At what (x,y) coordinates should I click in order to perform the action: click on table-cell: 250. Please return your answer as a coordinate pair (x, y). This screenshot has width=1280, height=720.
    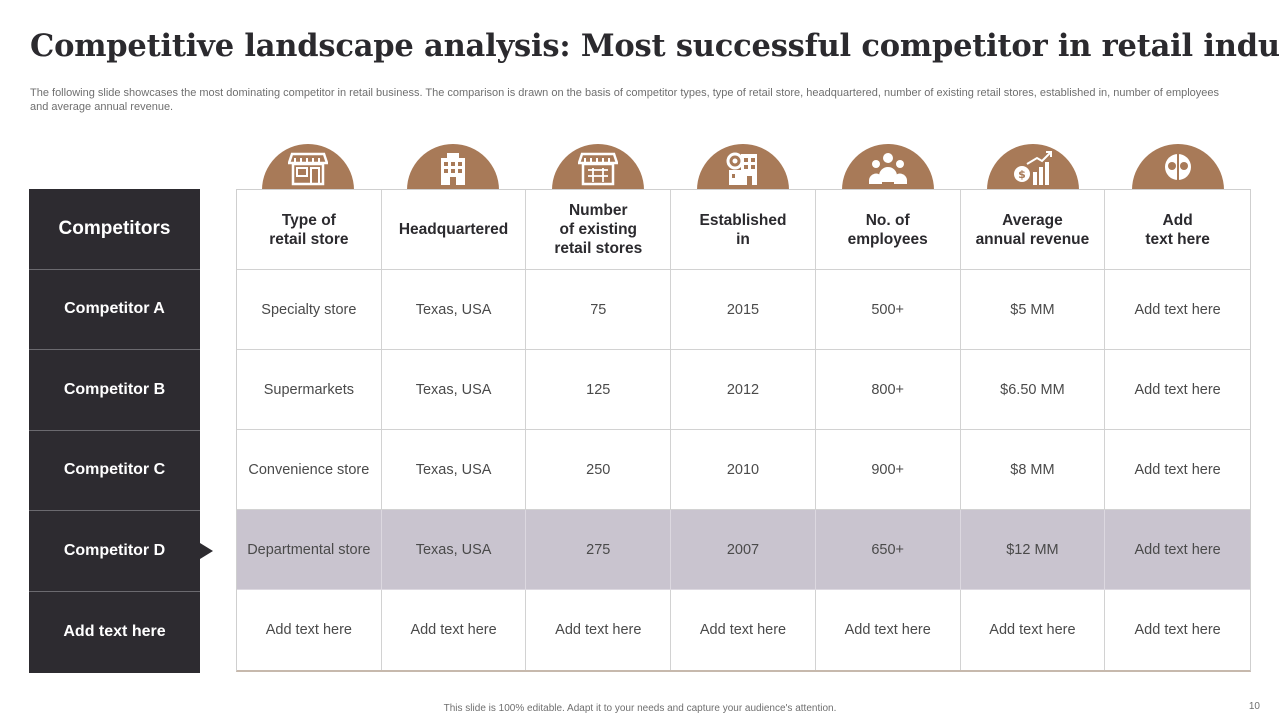
    Looking at the image, I should click on (599, 470).